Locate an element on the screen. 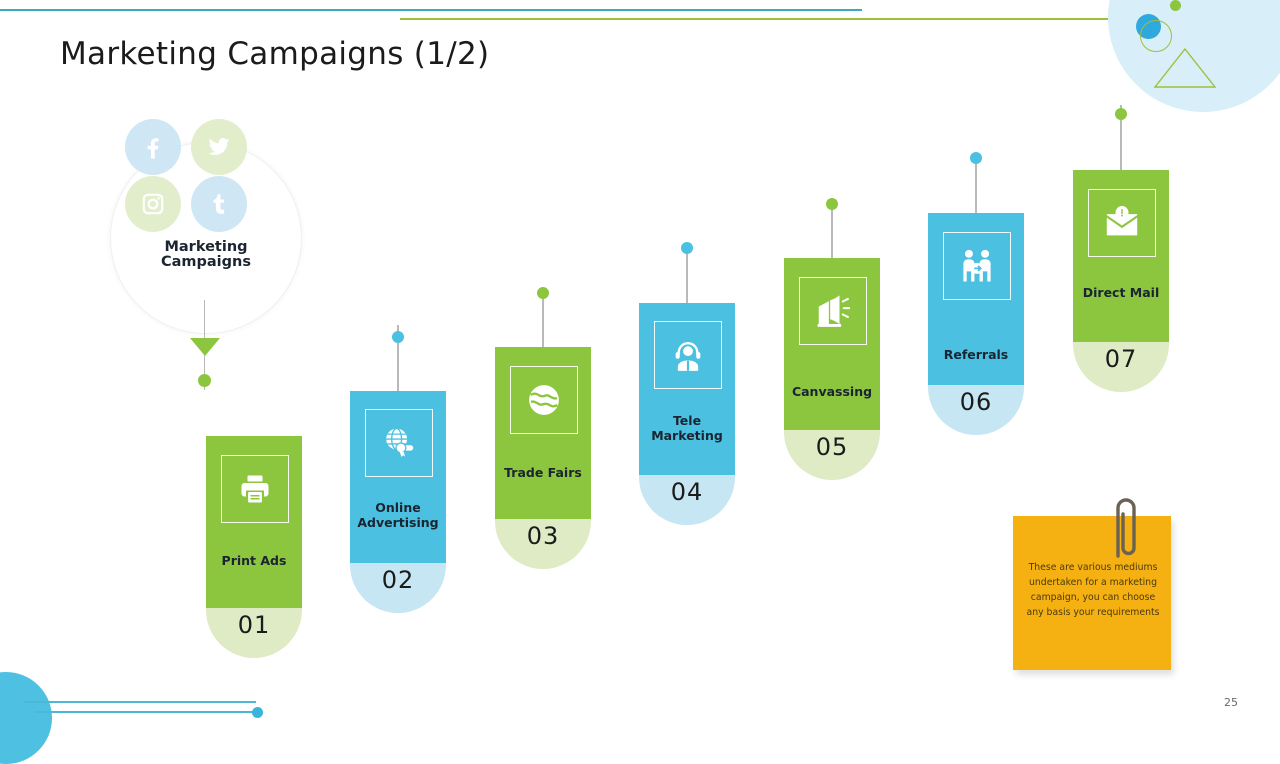  top-green-rule is located at coordinates (830, 19).